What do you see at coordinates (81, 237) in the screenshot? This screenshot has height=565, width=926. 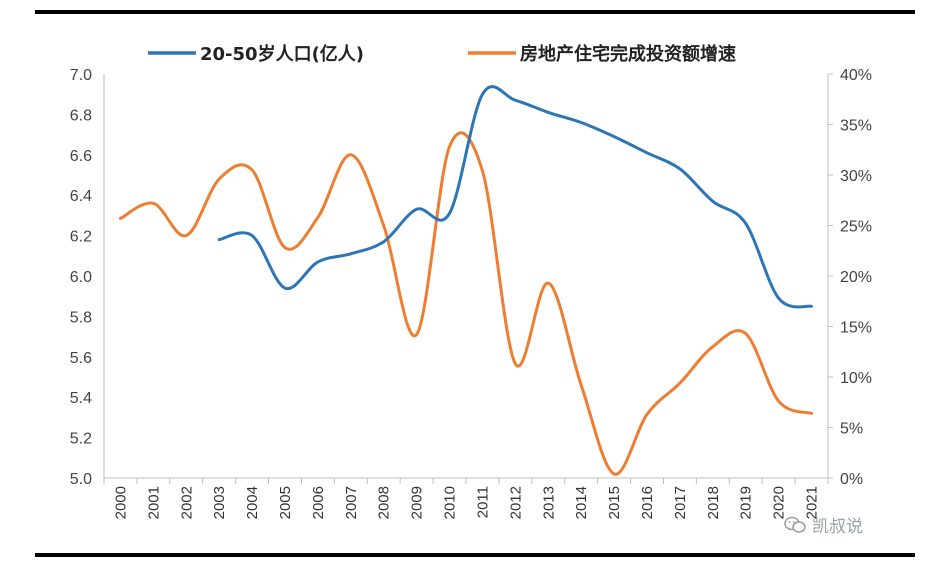 I see `left-tick-label: 6.2` at bounding box center [81, 237].